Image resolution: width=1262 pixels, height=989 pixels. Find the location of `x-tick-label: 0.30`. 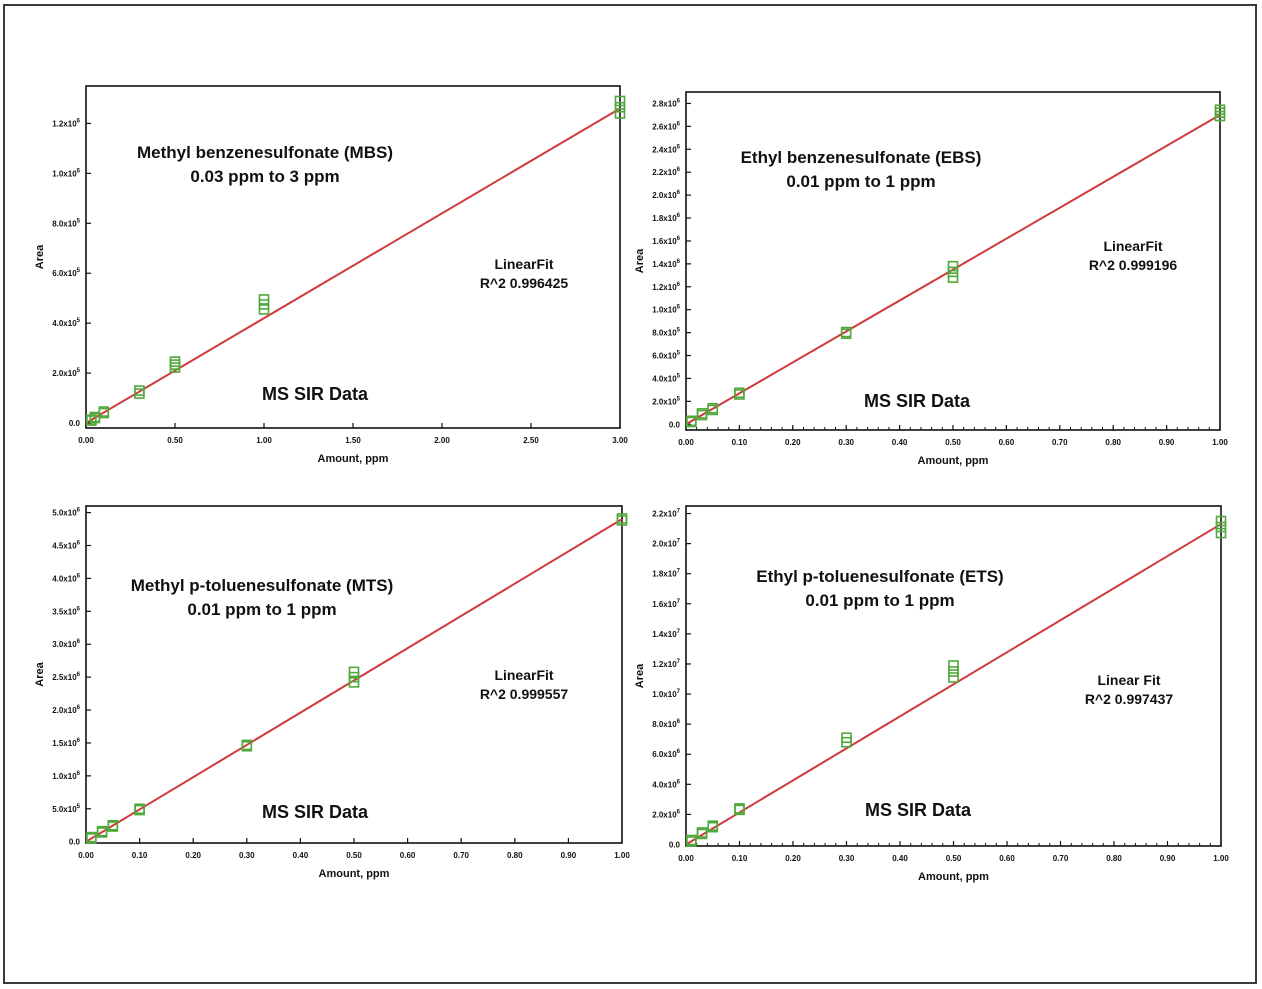

x-tick-label: 0.30 is located at coordinates (247, 855).